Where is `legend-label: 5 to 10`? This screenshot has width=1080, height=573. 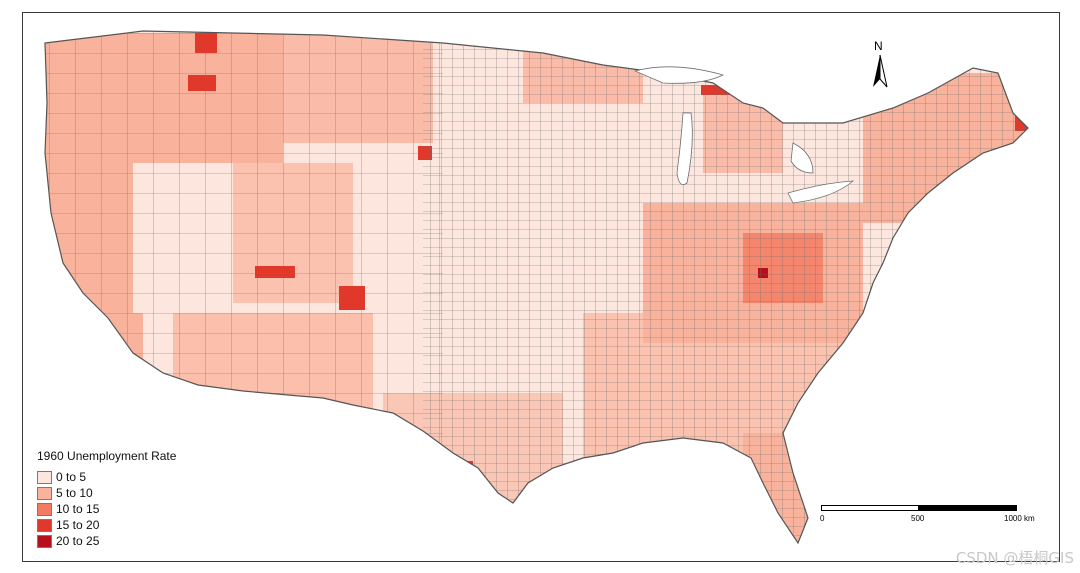 legend-label: 5 to 10 is located at coordinates (74, 493).